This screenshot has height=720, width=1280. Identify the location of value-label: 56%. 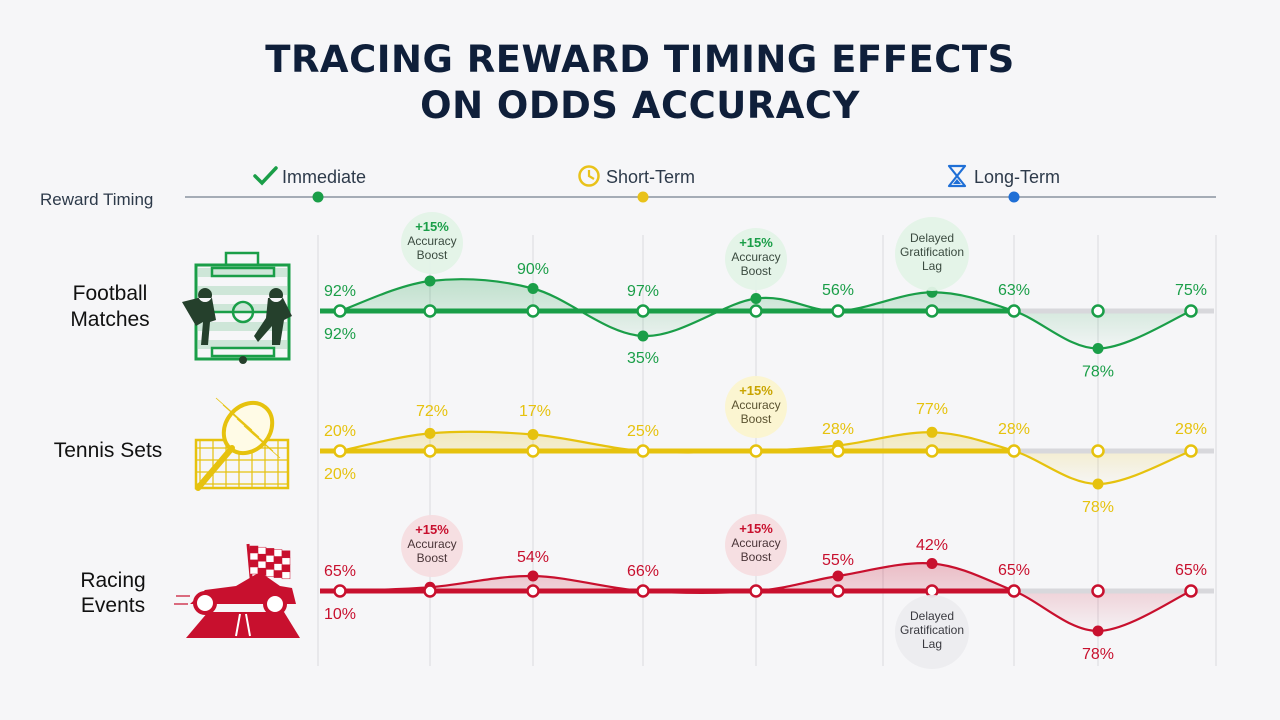
(838, 290).